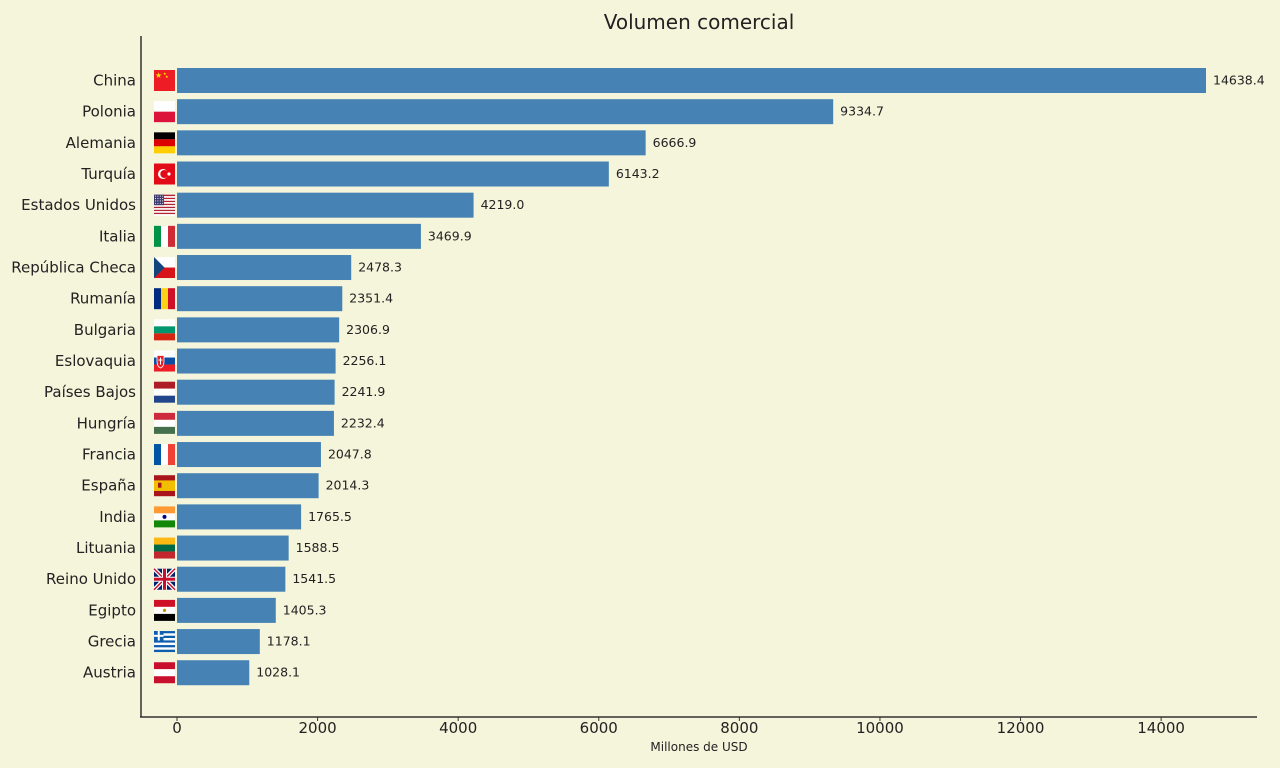 The height and width of the screenshot is (768, 1280). What do you see at coordinates (365, 360) in the screenshot?
I see `value-label: 2256.1` at bounding box center [365, 360].